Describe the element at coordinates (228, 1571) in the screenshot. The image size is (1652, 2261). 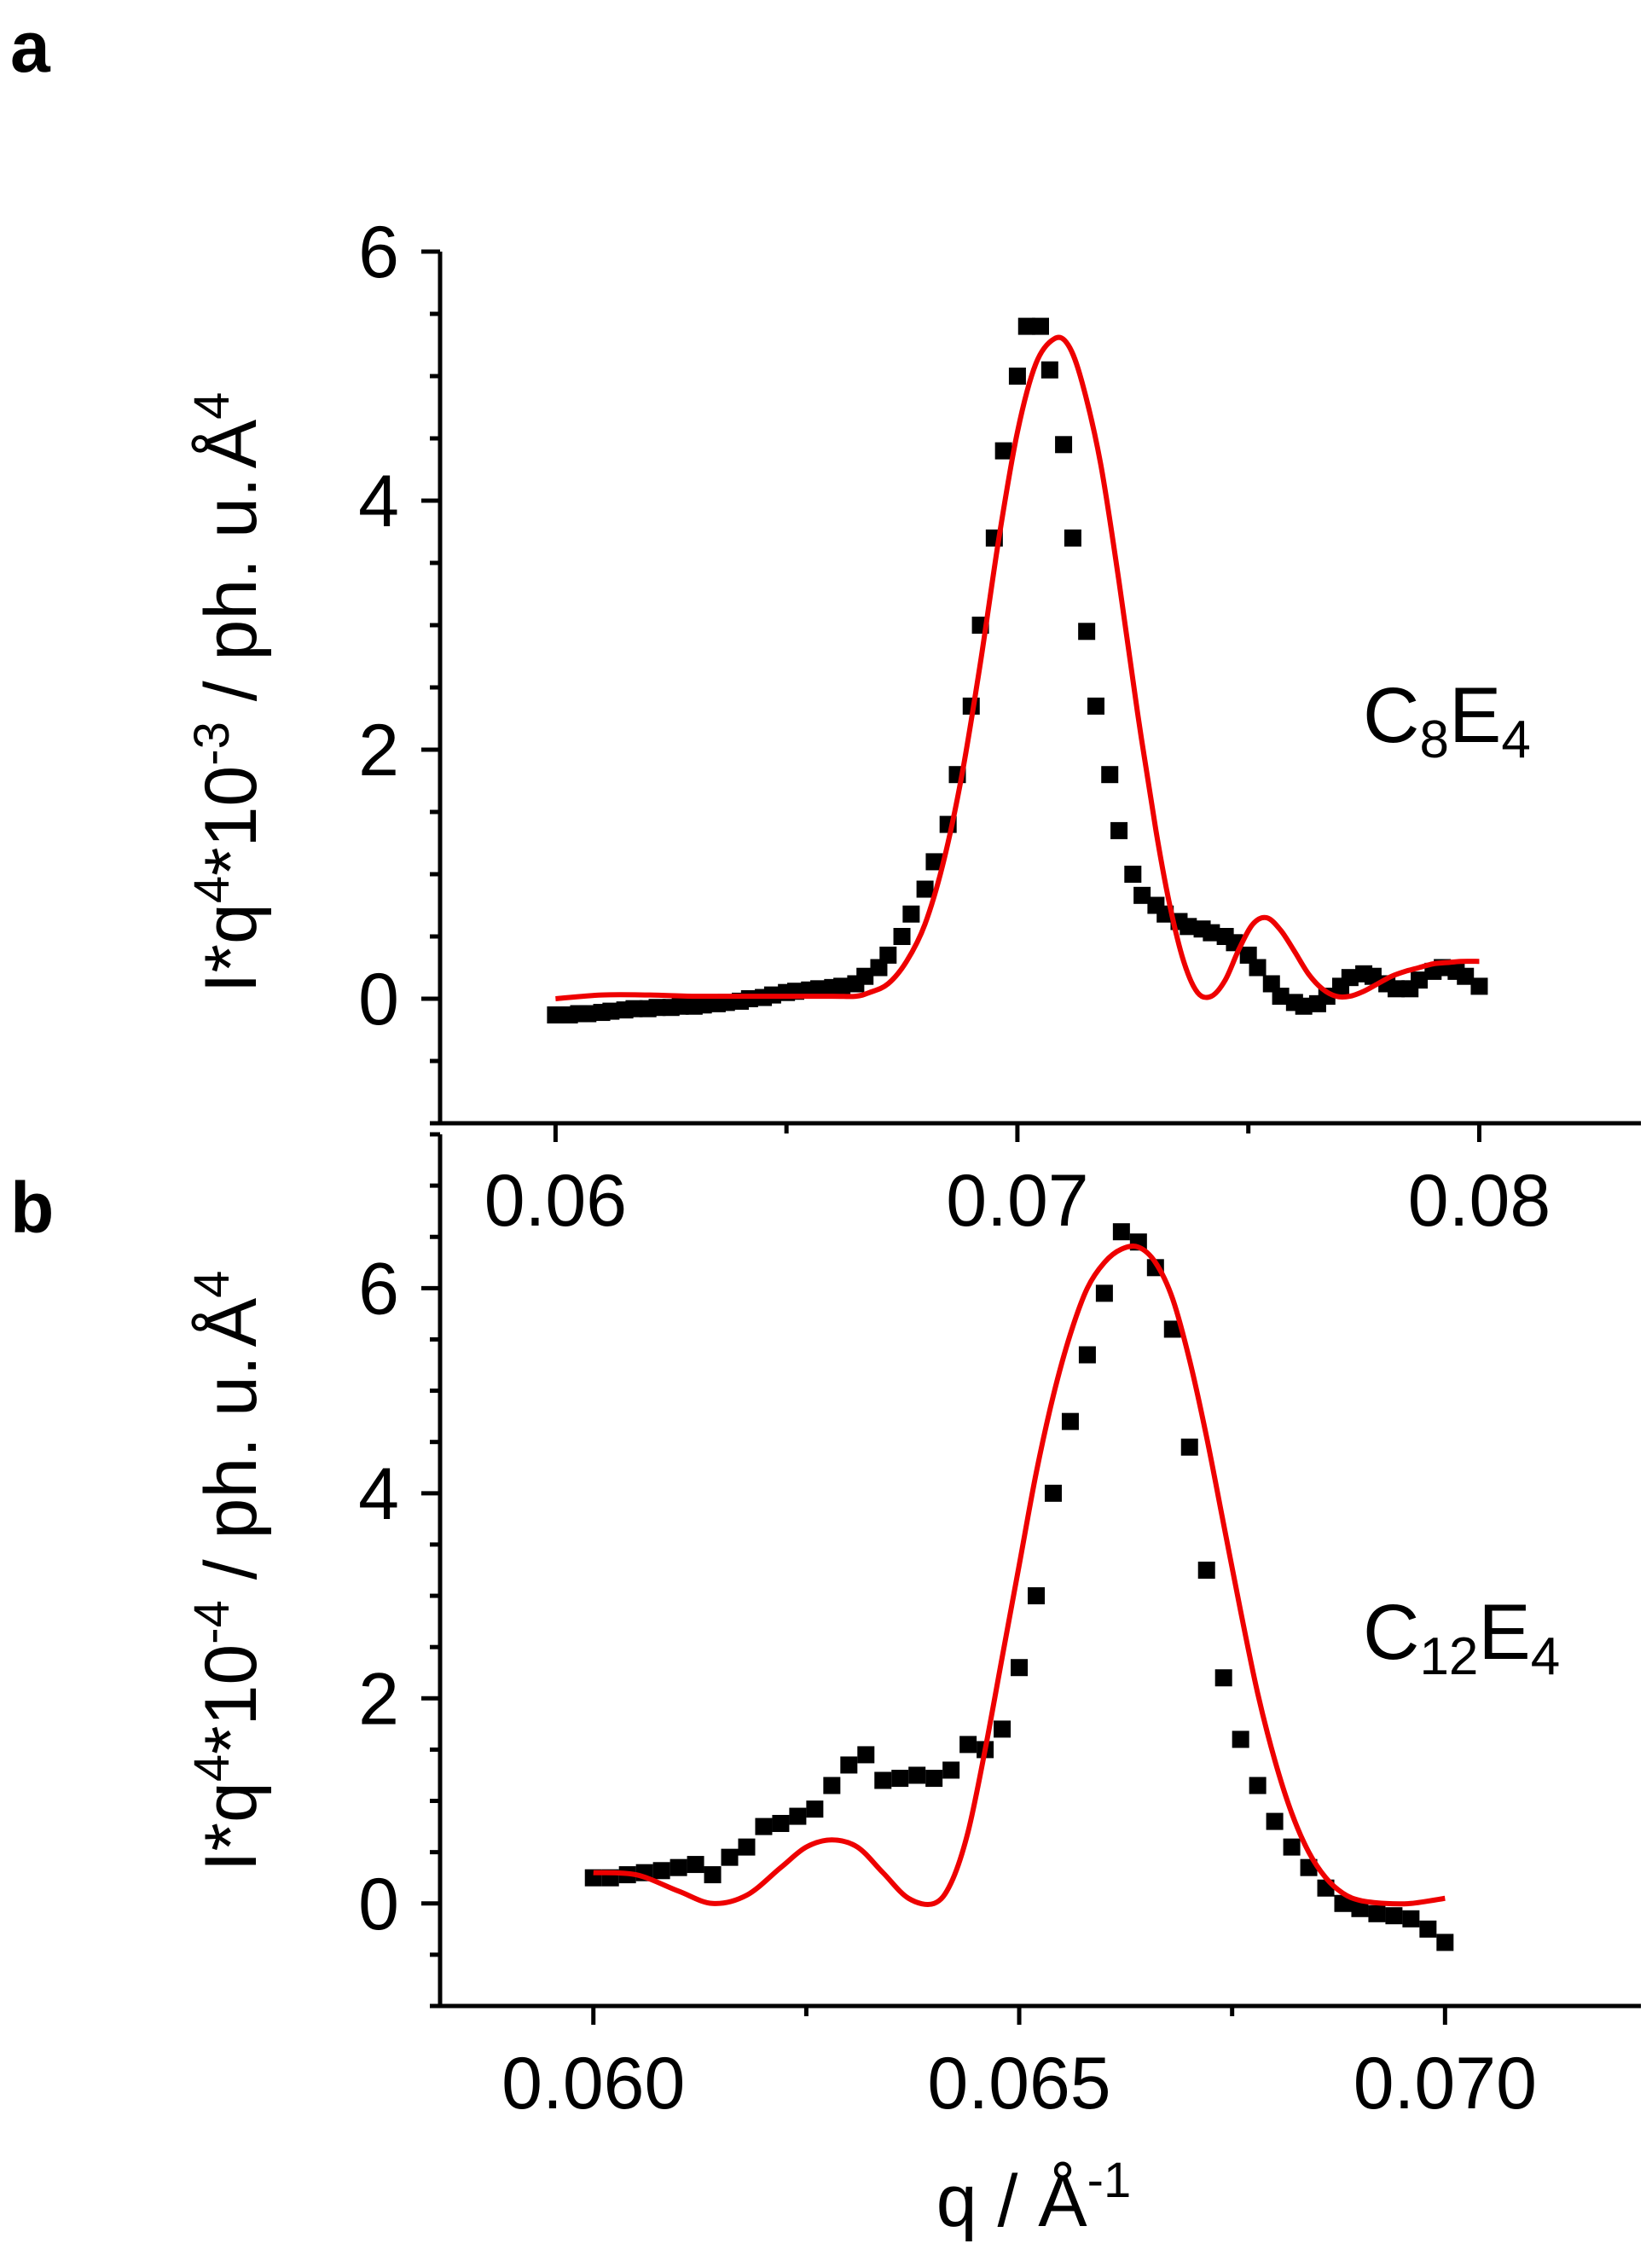
I see `panel-b-y-axis-title: I*q4*10-4 / ph. u.Å4` at that location.